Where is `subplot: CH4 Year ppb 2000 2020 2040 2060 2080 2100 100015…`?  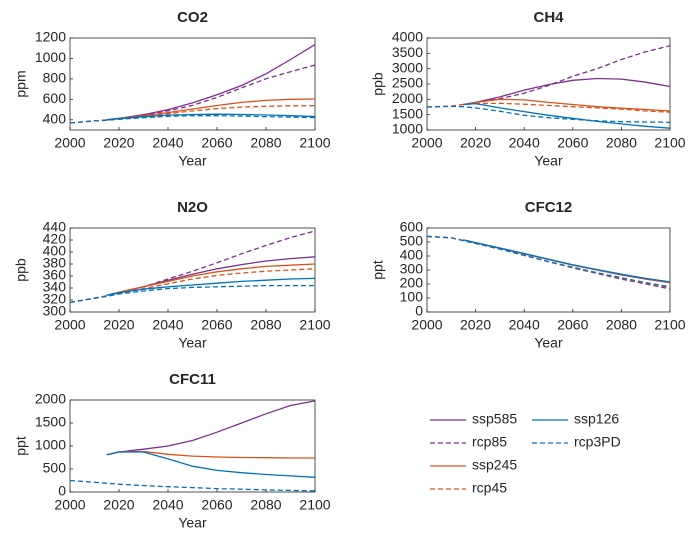 subplot: CH4 Year ppb 2000 2020 2040 2060 2080 2100 100015… is located at coordinates (528, 89).